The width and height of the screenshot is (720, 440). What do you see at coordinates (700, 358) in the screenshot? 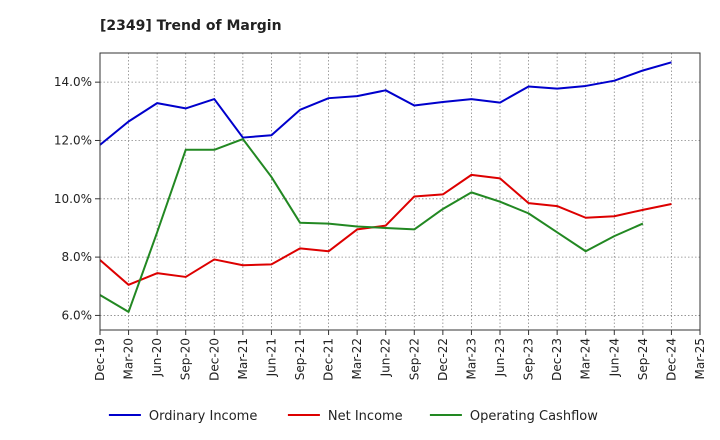
I see `x-tick-label: Mar-25` at bounding box center [700, 358].